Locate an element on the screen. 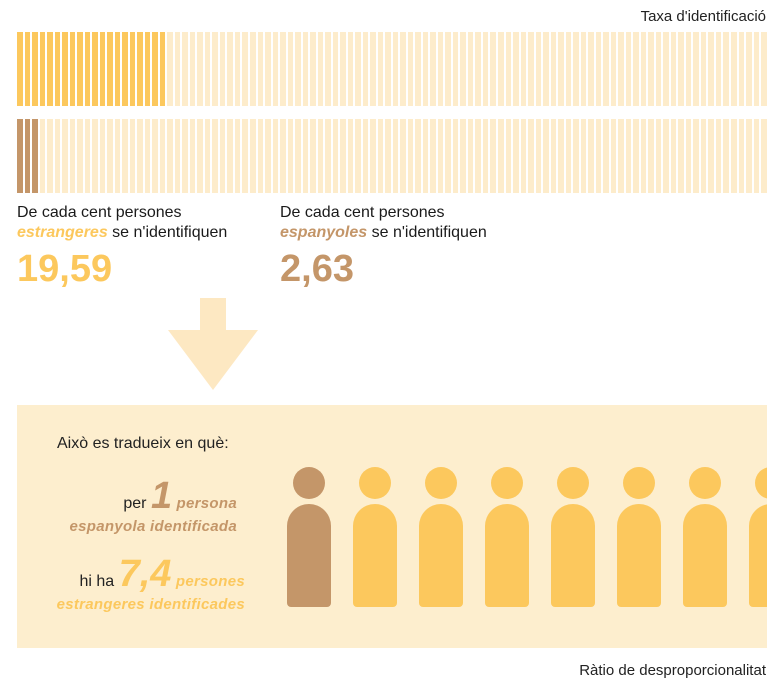 This screenshot has width=783, height=690. foreign-stat-line1: De cada cent persones is located at coordinates (99, 212).